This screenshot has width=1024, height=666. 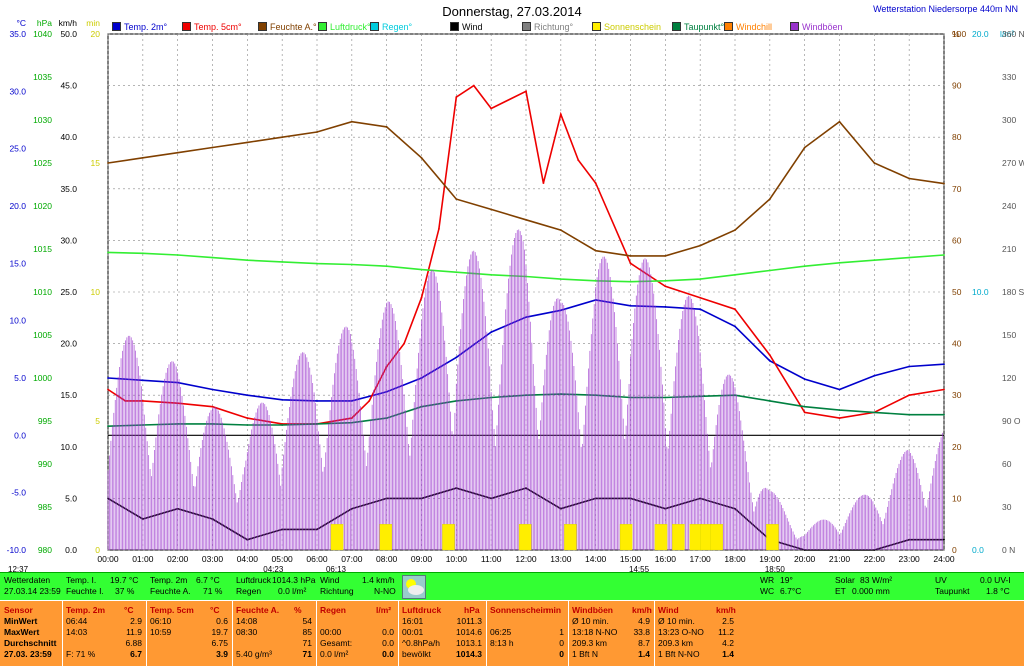 I want to click on cell-time: 06:25, so click(x=501, y=632).